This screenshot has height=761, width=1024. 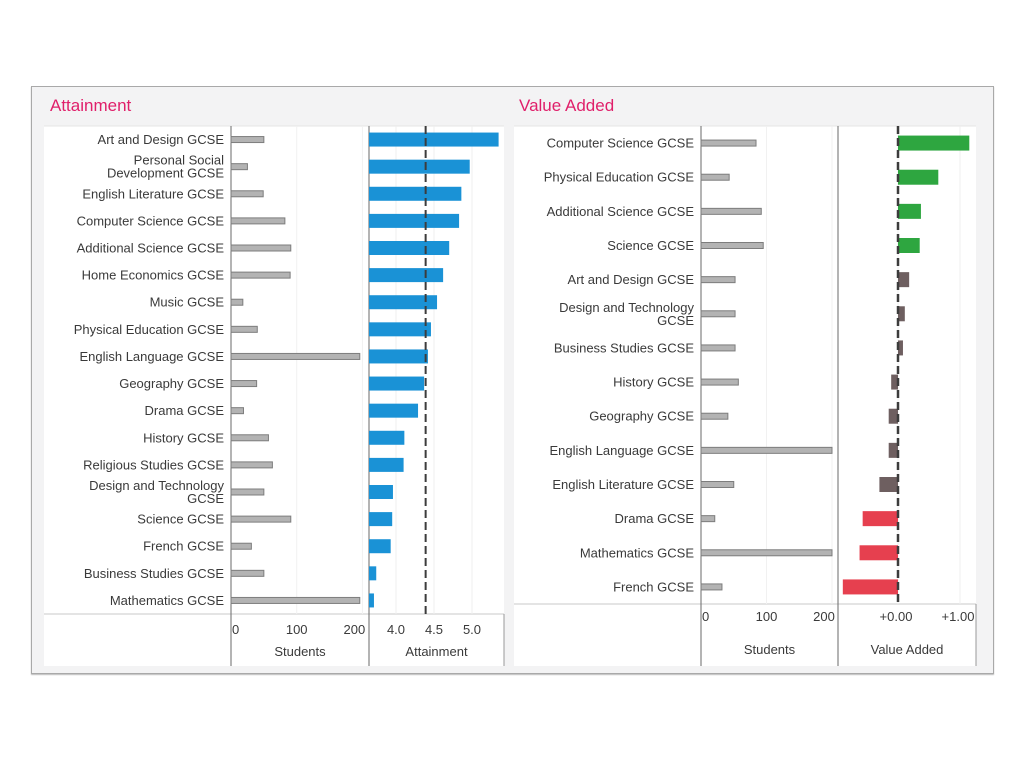 What do you see at coordinates (183, 546) in the screenshot?
I see `category-label: French GCSE` at bounding box center [183, 546].